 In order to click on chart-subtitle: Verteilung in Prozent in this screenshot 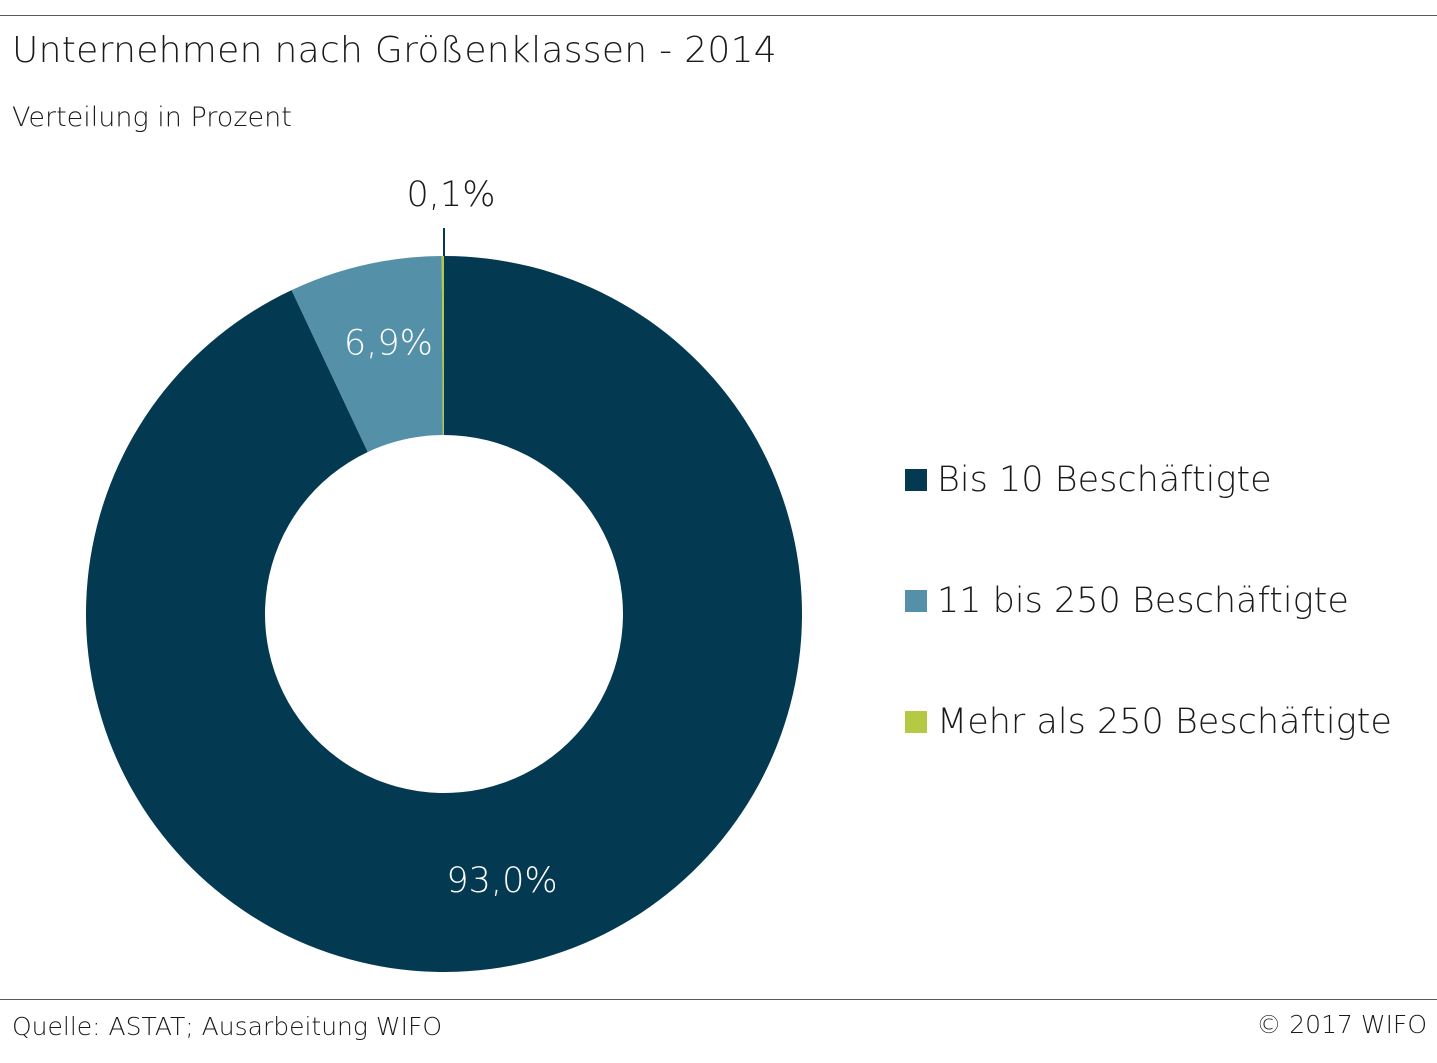, I will do `click(152, 117)`.